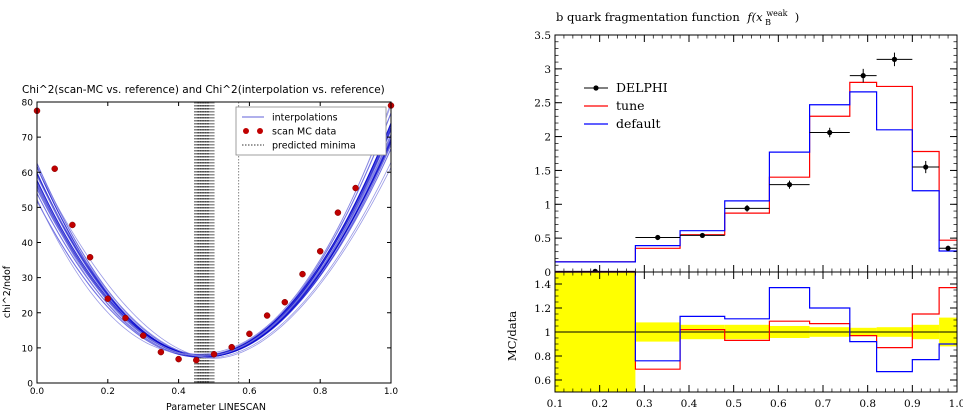 This screenshot has width=963, height=412. I want to click on main-y-tick-label: 2.5, so click(542, 104).